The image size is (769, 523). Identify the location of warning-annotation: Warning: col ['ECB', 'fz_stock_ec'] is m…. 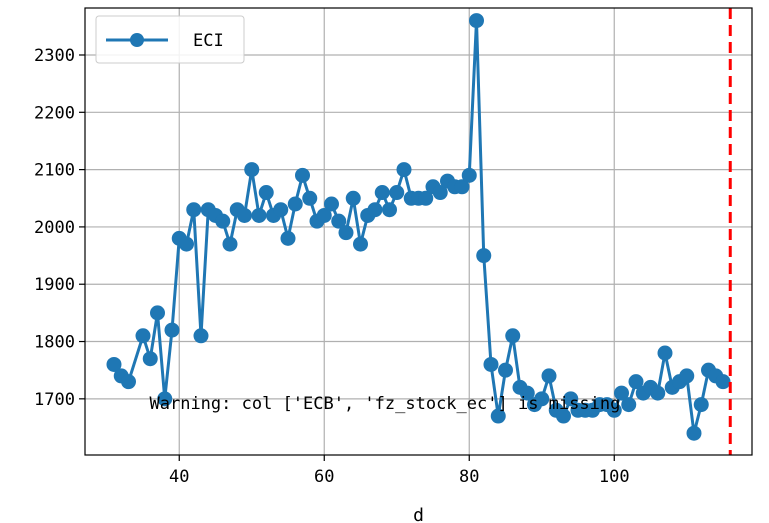
(385, 404).